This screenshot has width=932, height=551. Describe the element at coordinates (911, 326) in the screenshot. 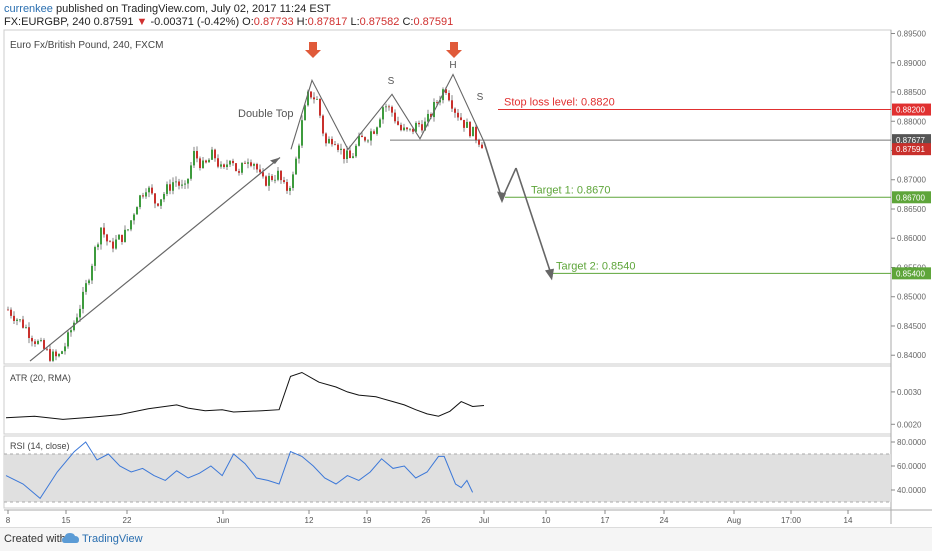

I see `price-tick-label: 0.84500` at that location.